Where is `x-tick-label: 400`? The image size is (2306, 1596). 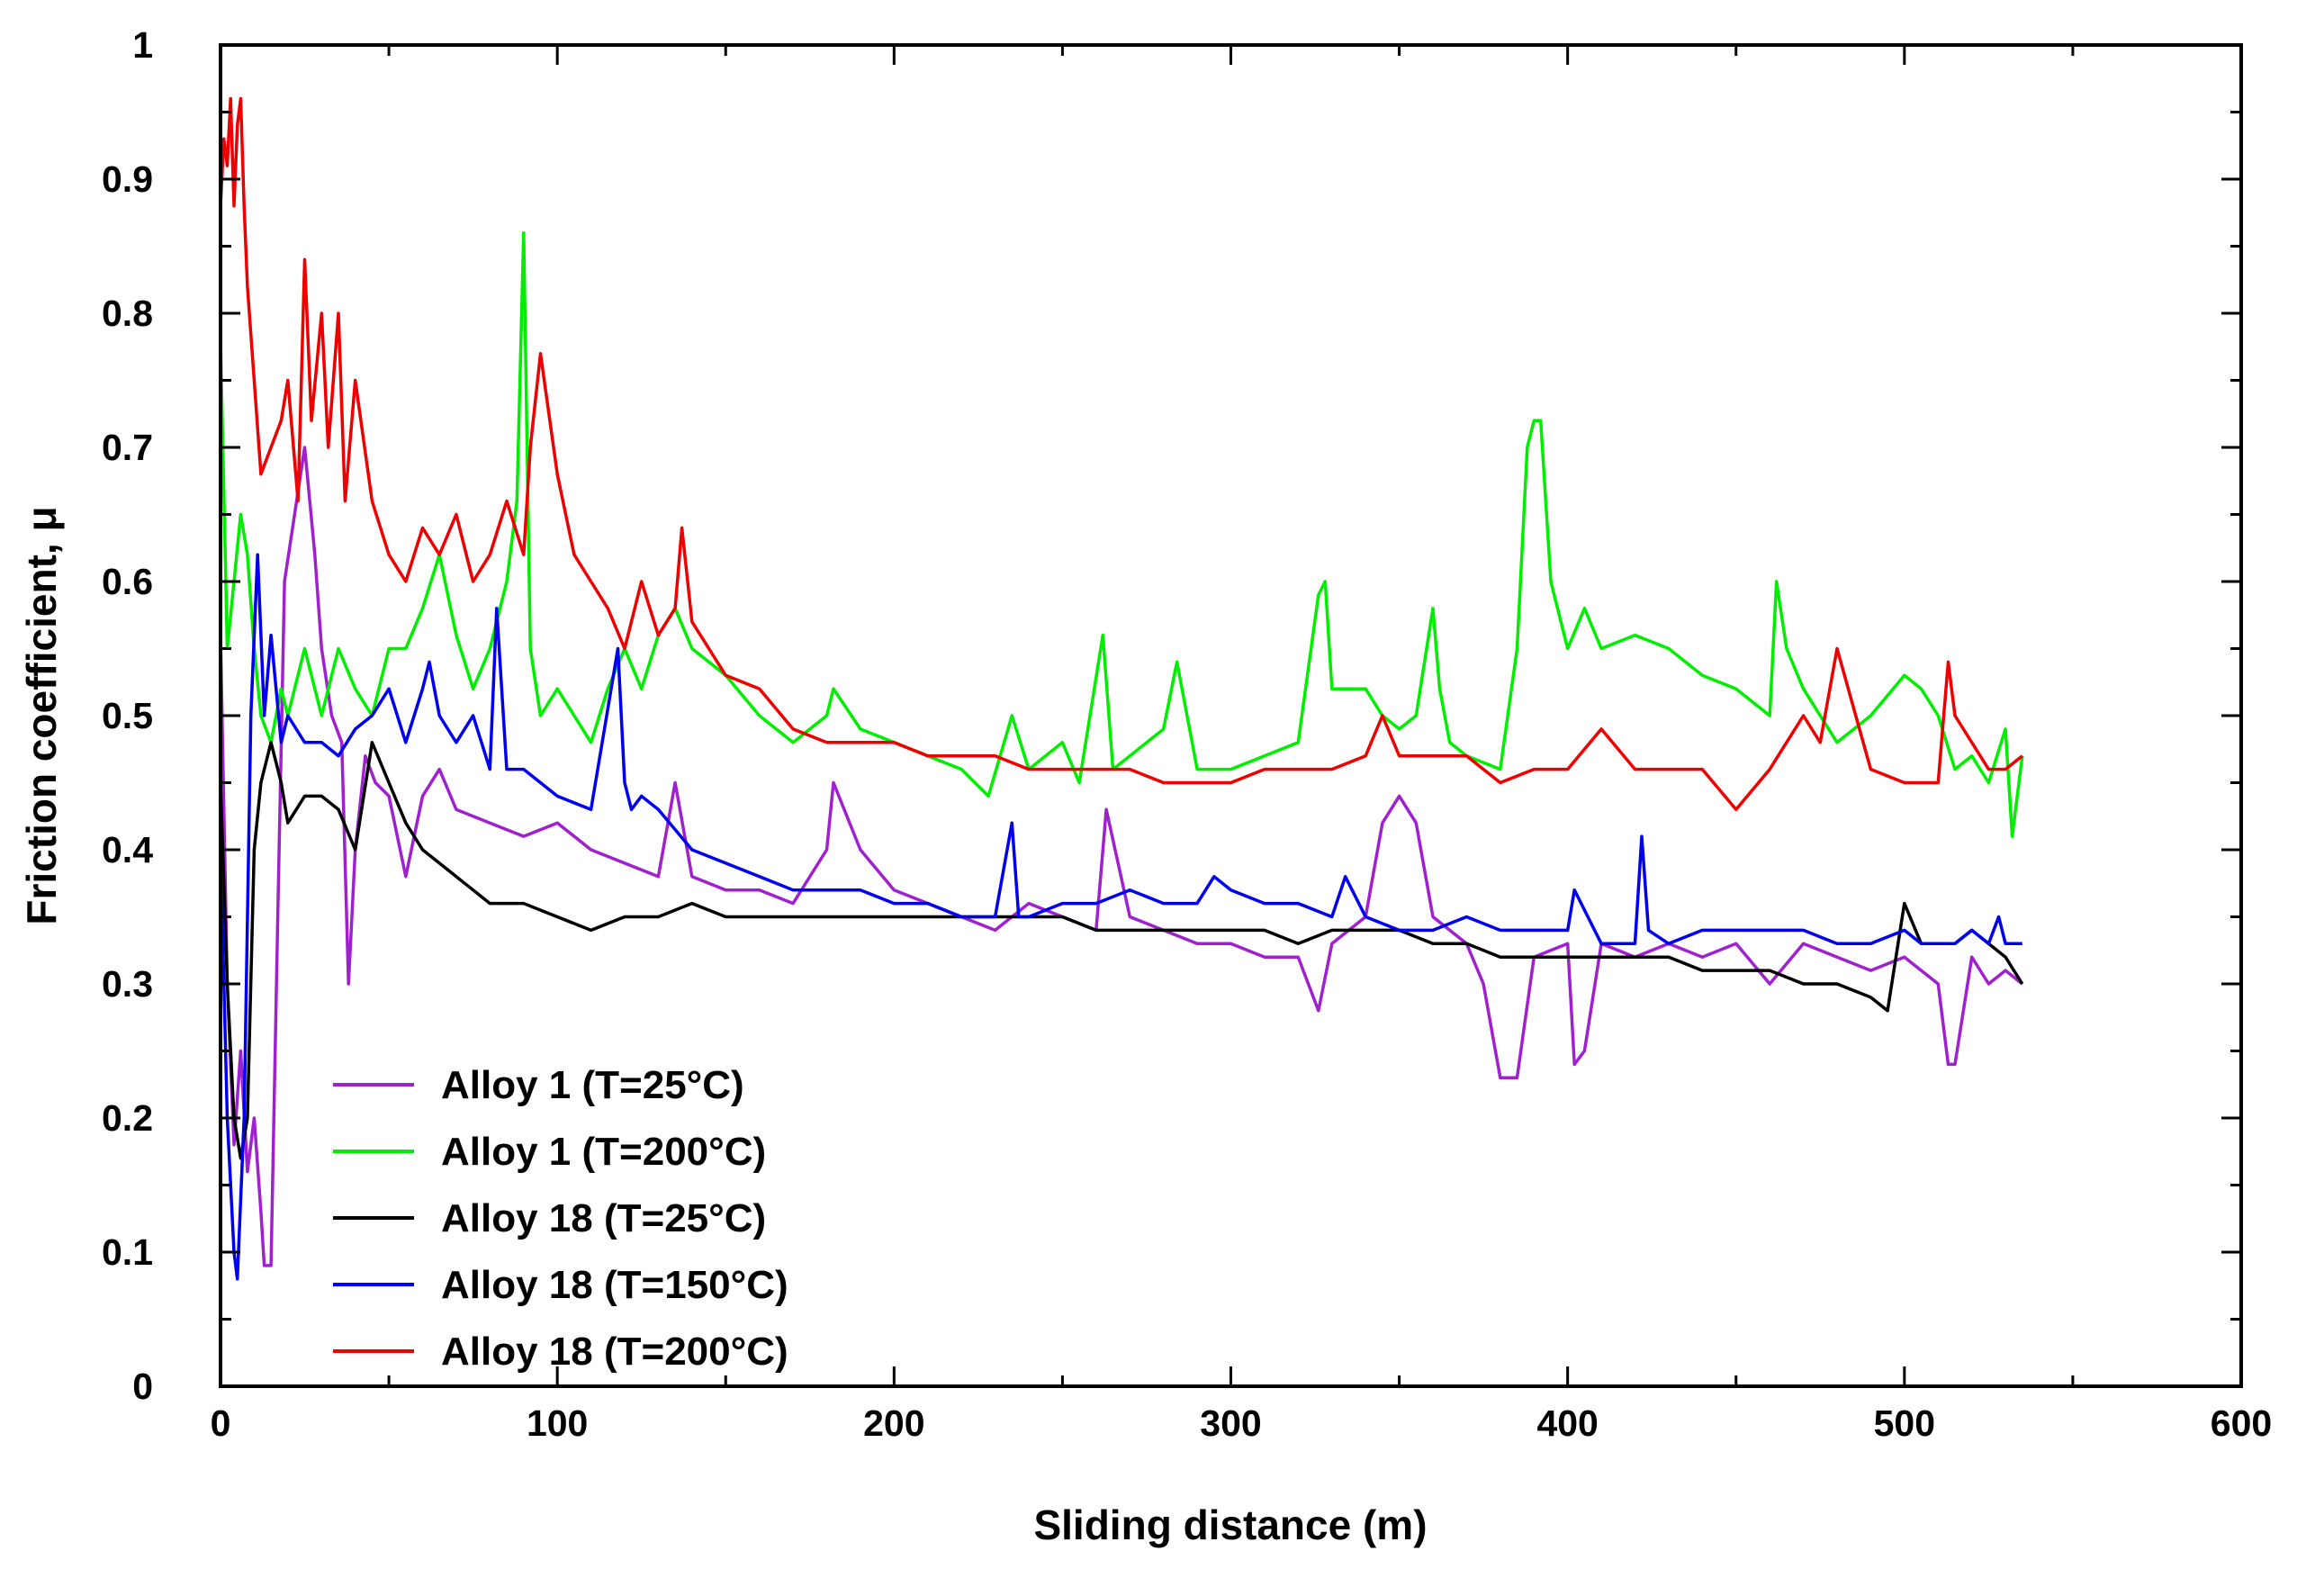
x-tick-label: 400 is located at coordinates (1567, 1423).